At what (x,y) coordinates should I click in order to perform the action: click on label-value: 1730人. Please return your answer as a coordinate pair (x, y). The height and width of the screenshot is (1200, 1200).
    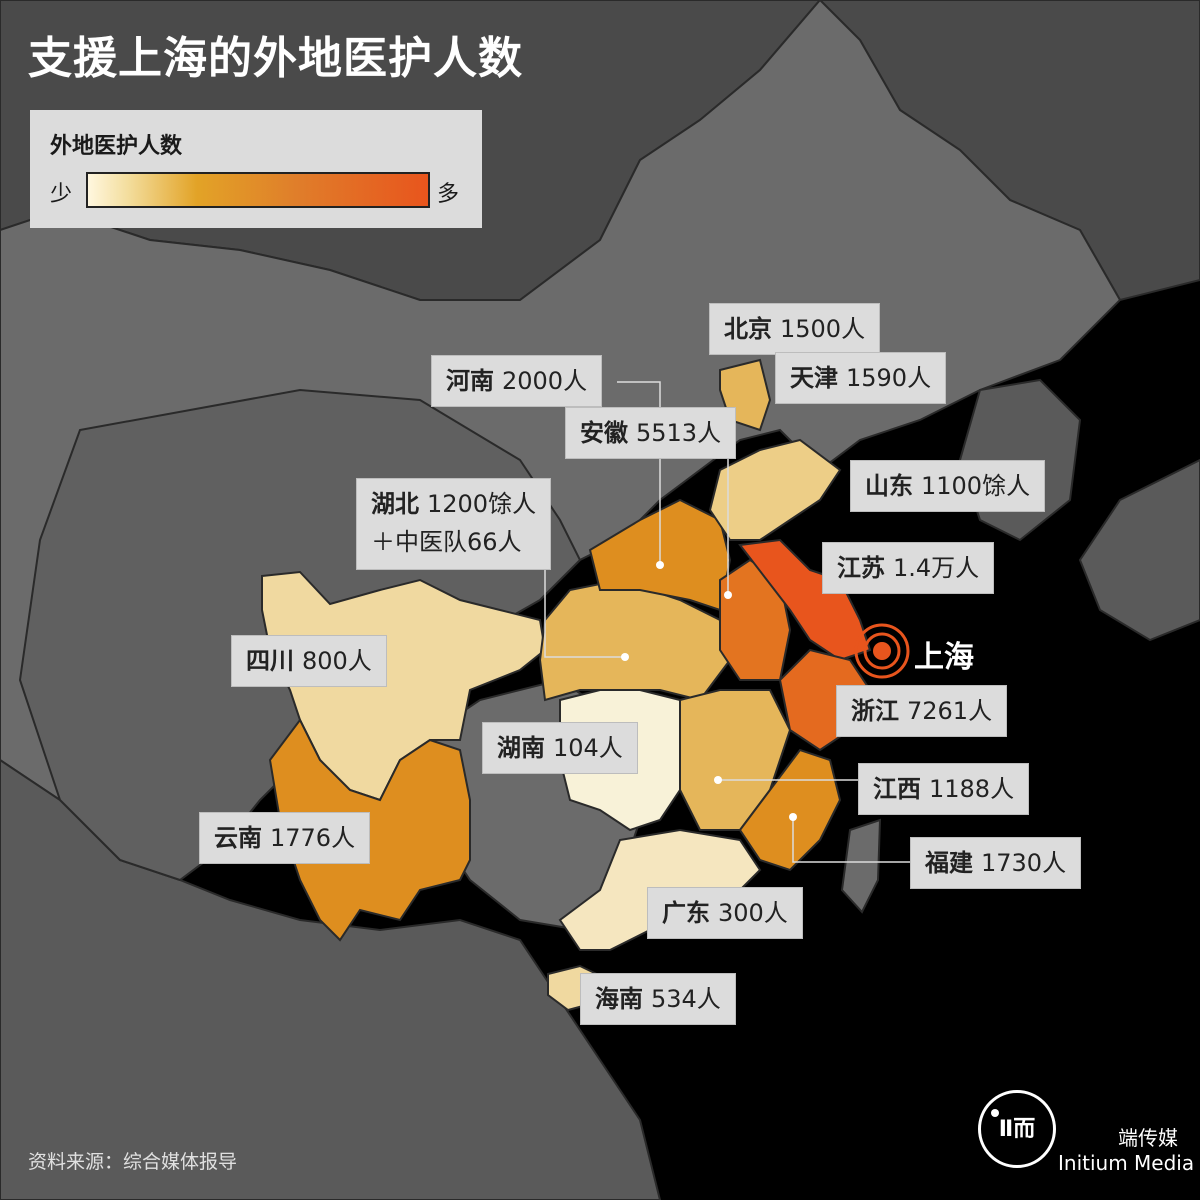
    Looking at the image, I should click on (1024, 863).